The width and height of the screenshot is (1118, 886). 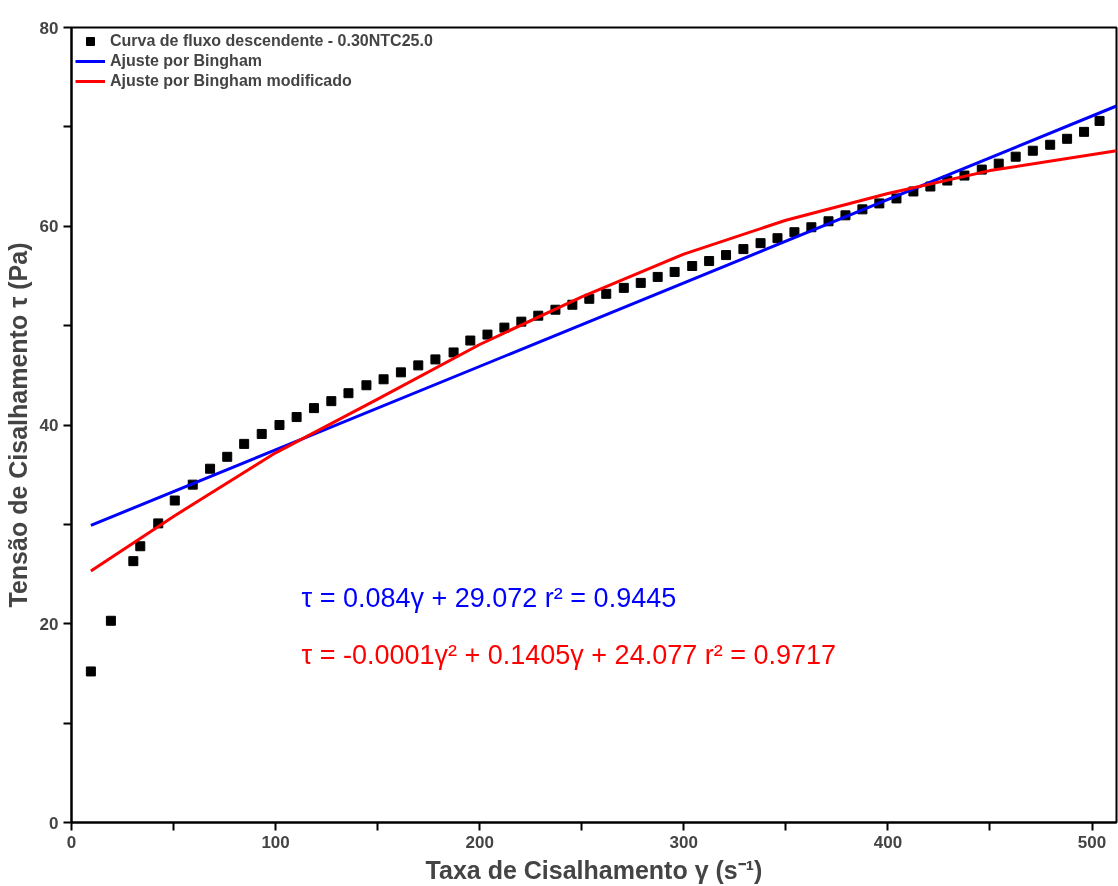 I want to click on x-tick-label: 300, so click(x=683, y=842).